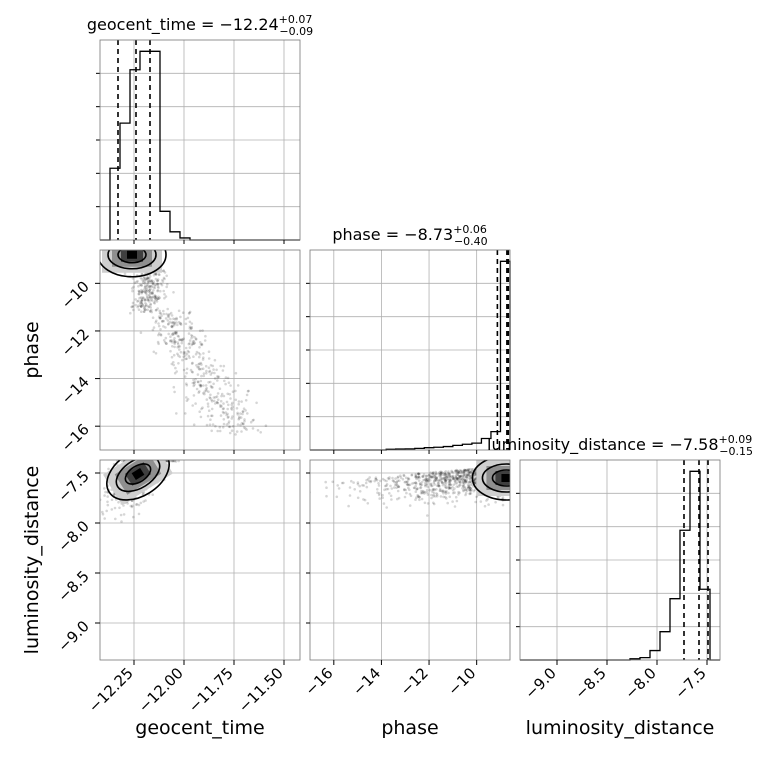 This screenshot has height=760, width=760. Describe the element at coordinates (200, 127) in the screenshot. I see `panel-hist-geocent_time: geocent_time = −12.24+0.07 −0.09` at that location.